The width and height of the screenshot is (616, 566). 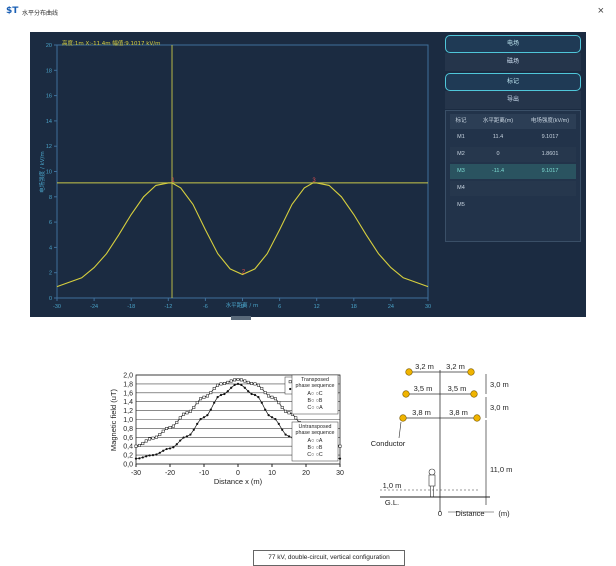 I want to click on gap-upper-label: 3,0 m, so click(x=499, y=384).